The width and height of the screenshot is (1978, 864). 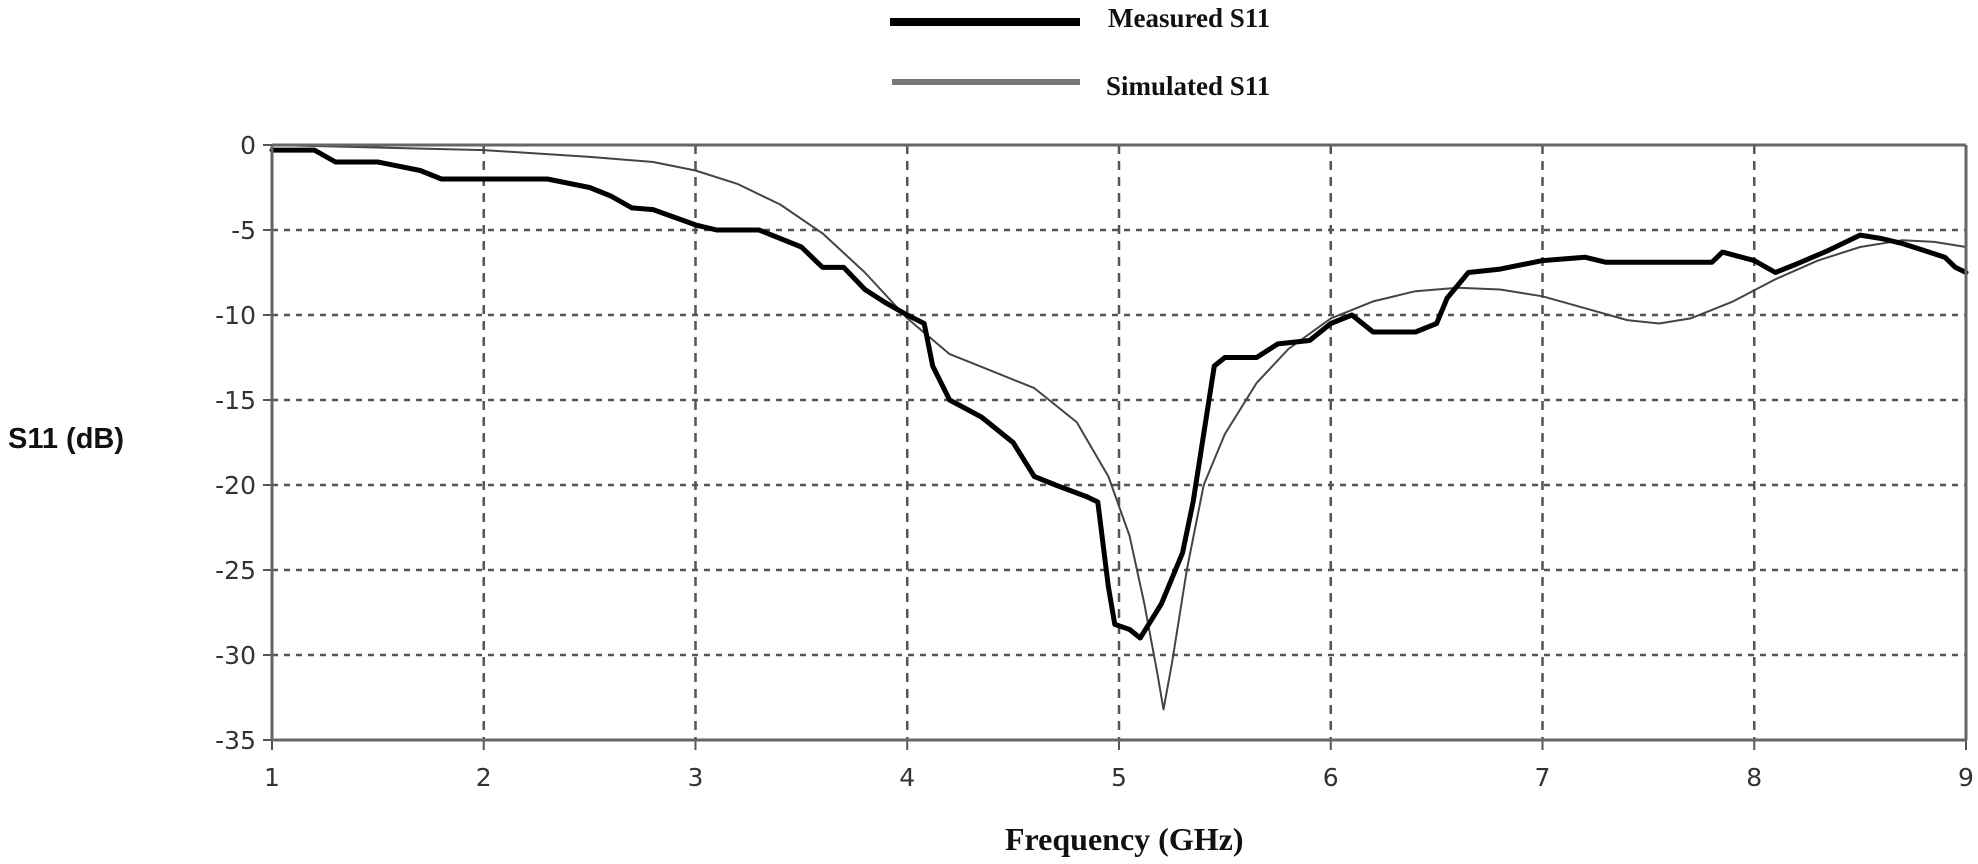 What do you see at coordinates (235, 485) in the screenshot?
I see `y-tick-label: -20` at bounding box center [235, 485].